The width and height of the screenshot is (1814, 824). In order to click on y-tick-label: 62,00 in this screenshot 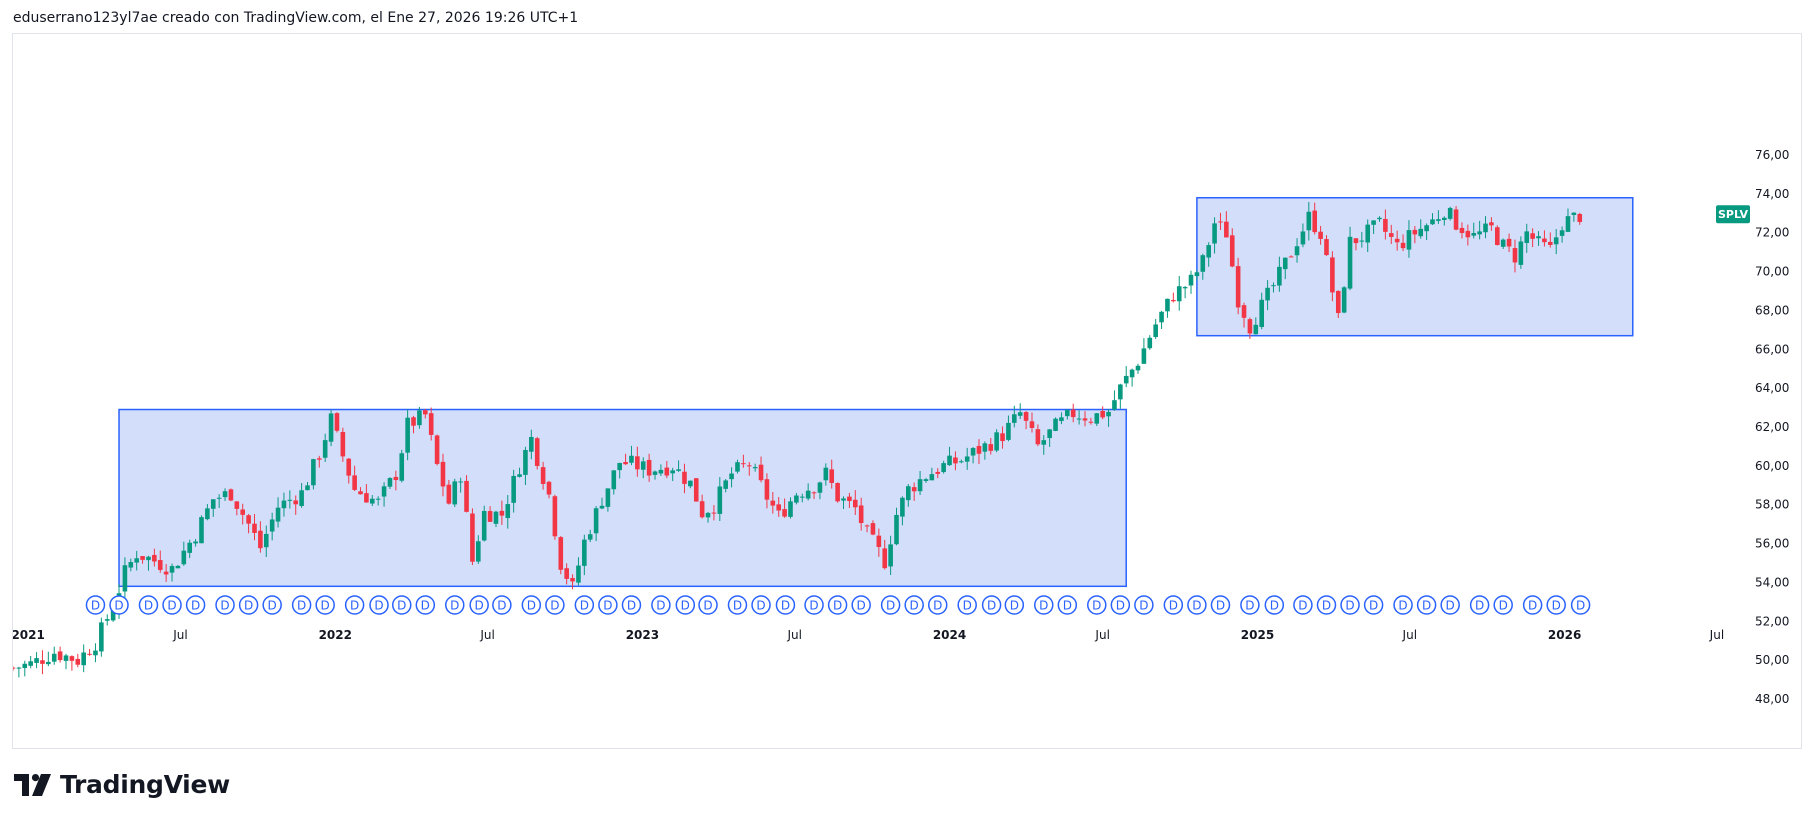, I will do `click(1772, 427)`.